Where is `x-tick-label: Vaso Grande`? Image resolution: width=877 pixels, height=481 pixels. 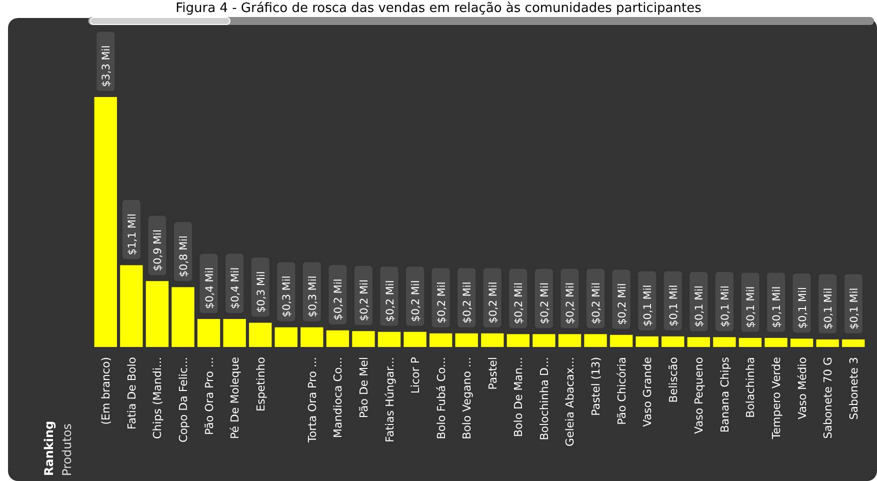
x-tick-label: Vaso Grande is located at coordinates (647, 391).